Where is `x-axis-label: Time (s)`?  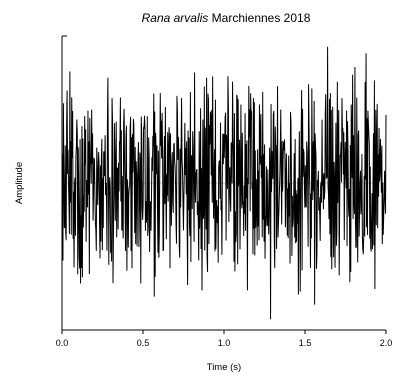
x-axis-label: Time (s) is located at coordinates (224, 367).